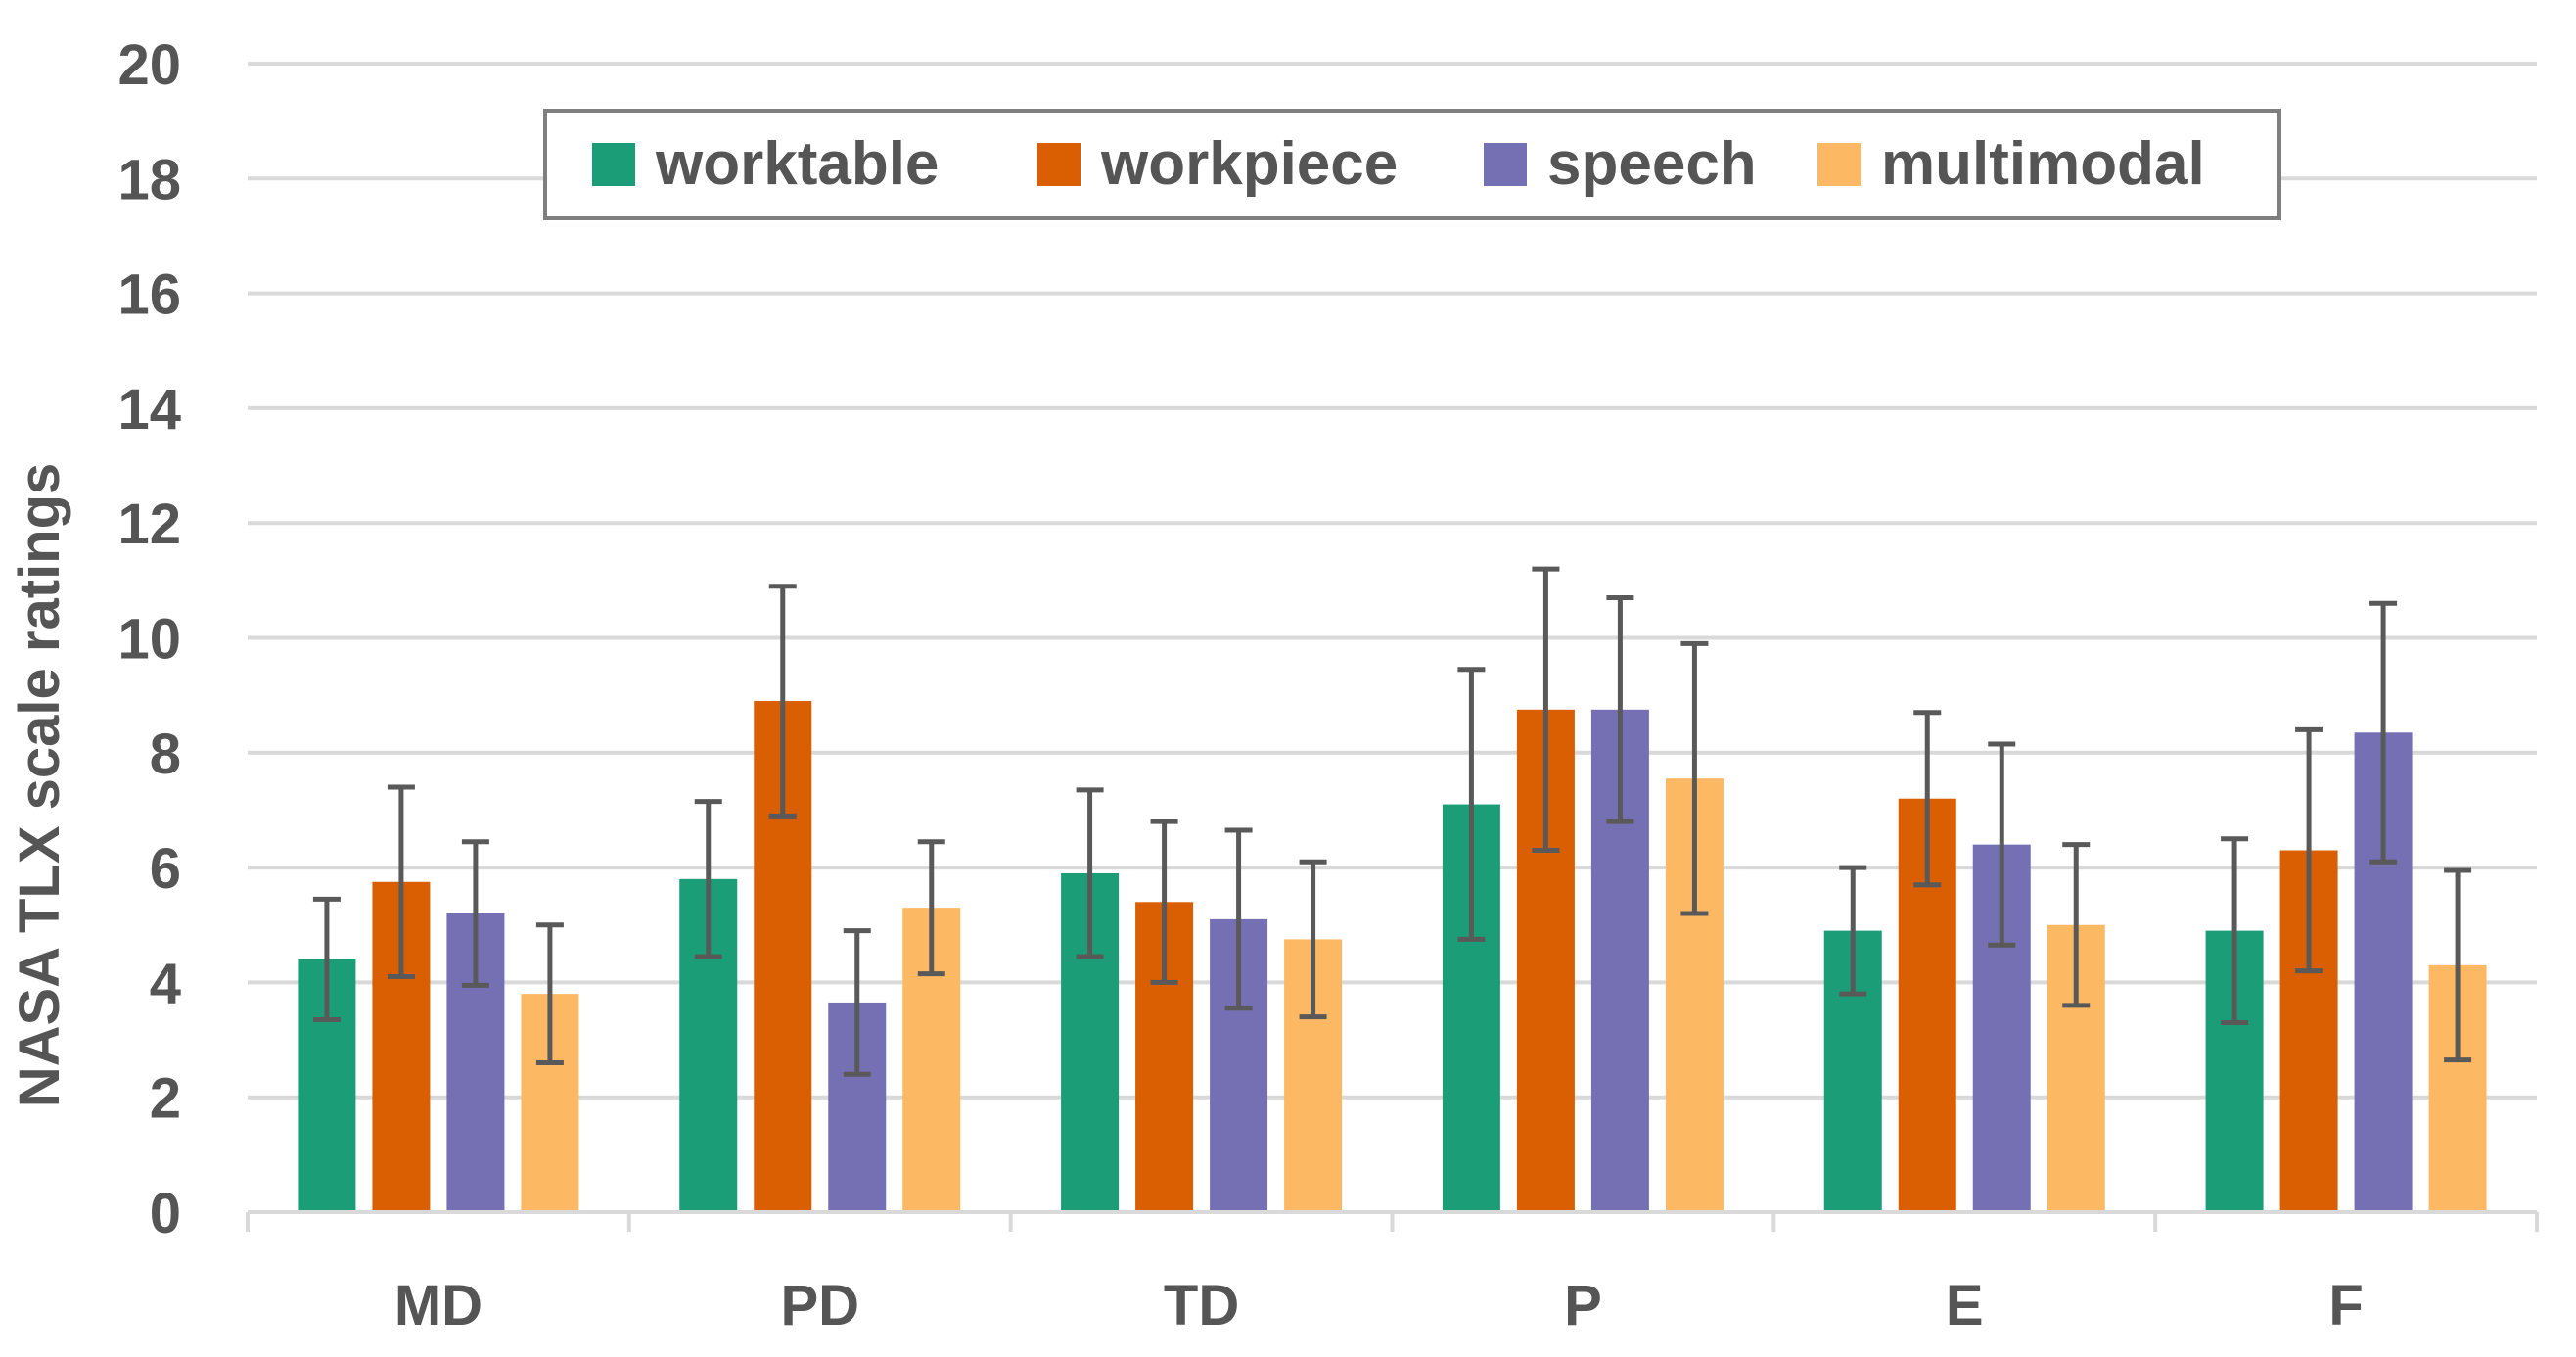  What do you see at coordinates (2346, 1306) in the screenshot?
I see `x-tick-label: F` at bounding box center [2346, 1306].